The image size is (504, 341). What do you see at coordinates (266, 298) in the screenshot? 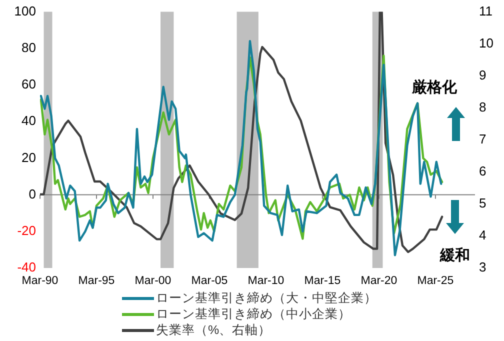
I see `legend-label: ローン基準引き締め（大・中堅企業）` at bounding box center [266, 298].